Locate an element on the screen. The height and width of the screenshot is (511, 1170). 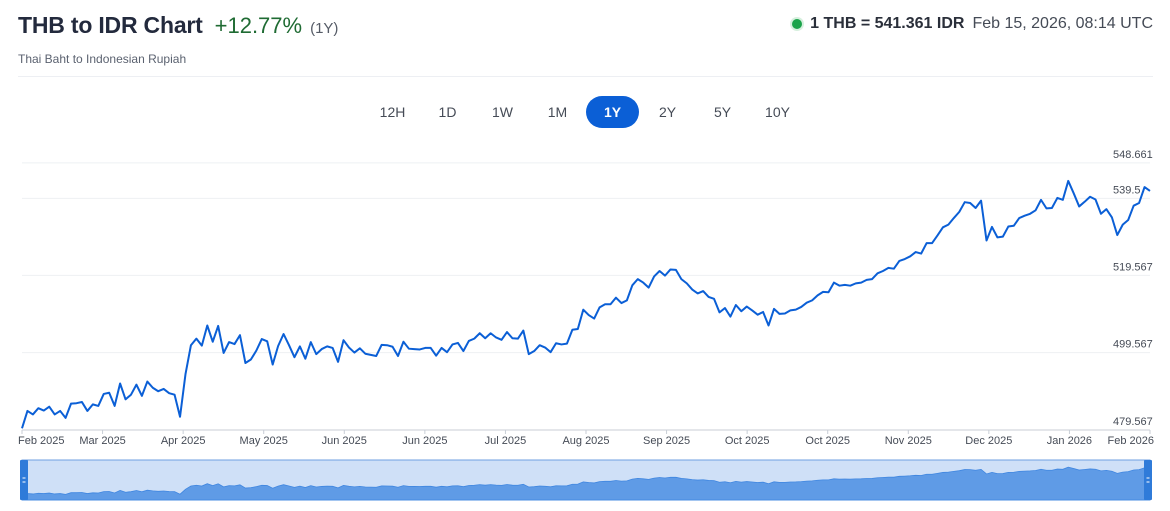
navigator-left-handle is located at coordinates (24, 480).